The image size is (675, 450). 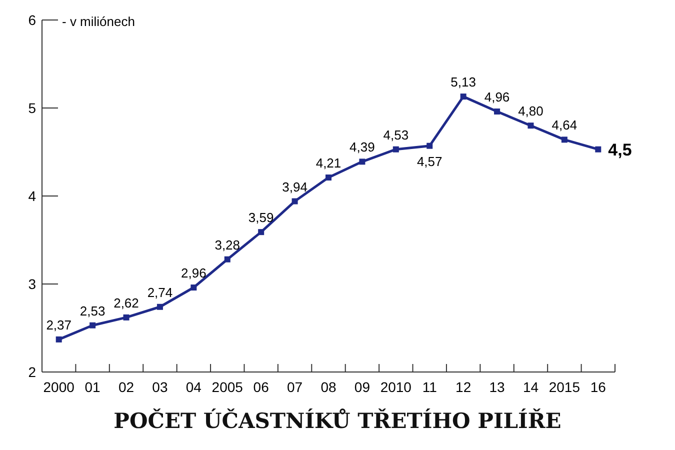 What do you see at coordinates (497, 97) in the screenshot?
I see `data-label: 4,96` at bounding box center [497, 97].